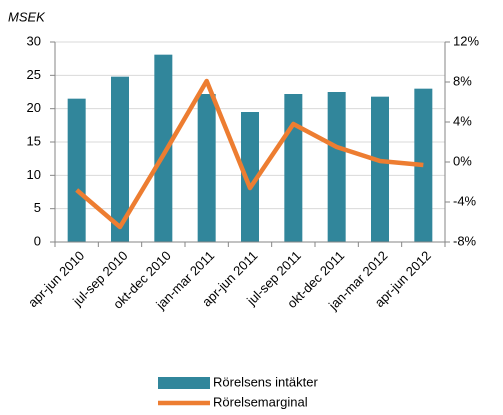  I want to click on y-tick-label: 0, so click(37, 240).